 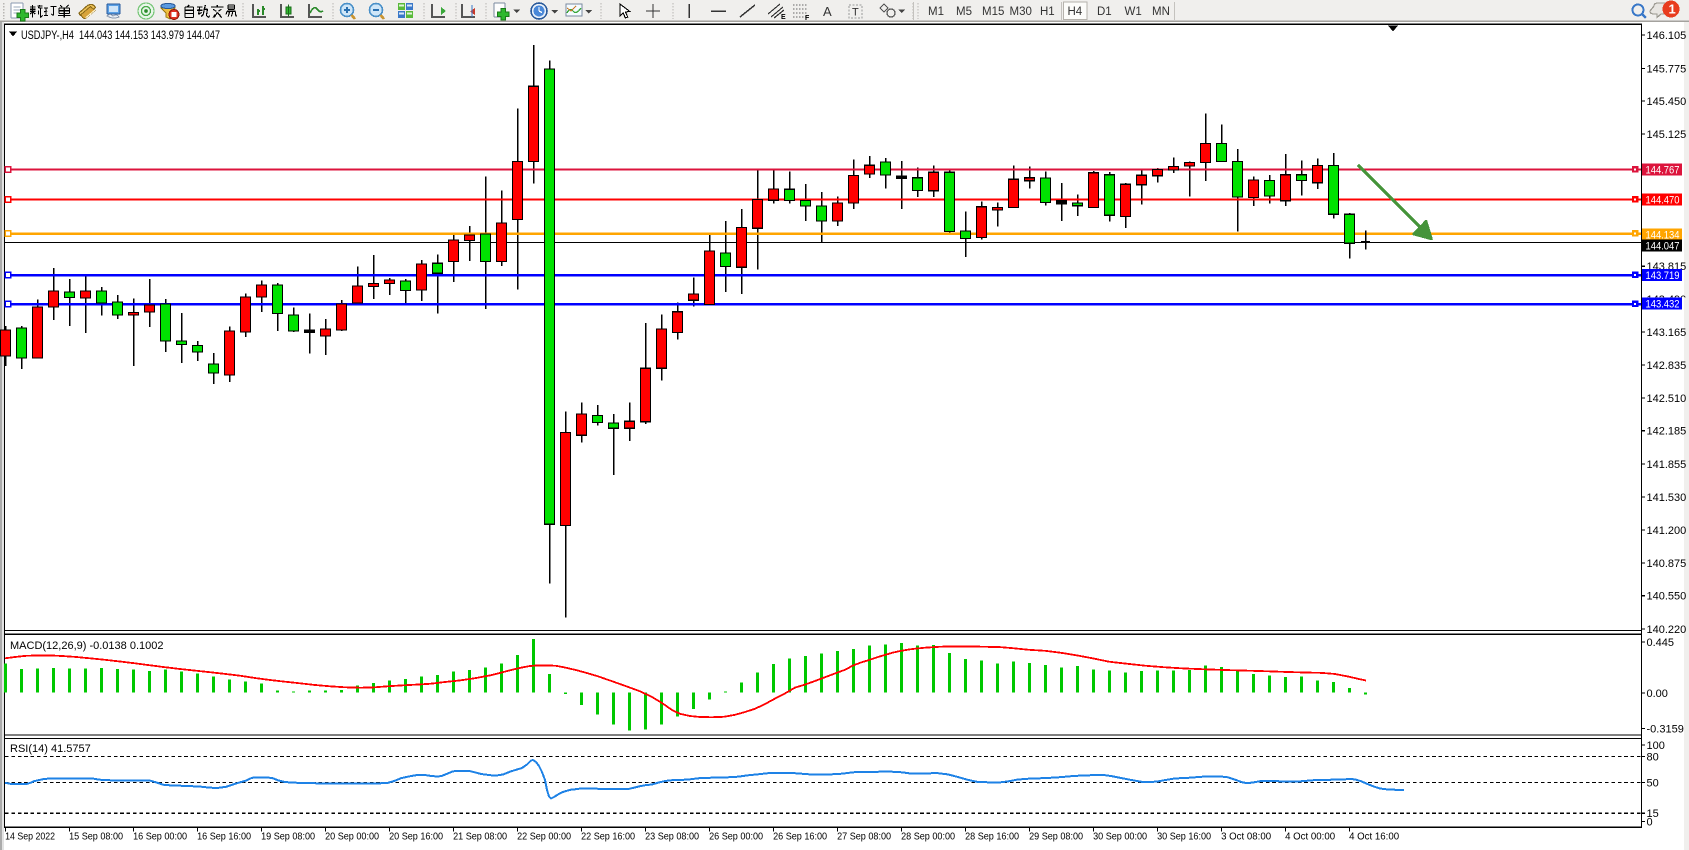 What do you see at coordinates (1650, 823) in the screenshot?
I see `svg-text: 0` at bounding box center [1650, 823].